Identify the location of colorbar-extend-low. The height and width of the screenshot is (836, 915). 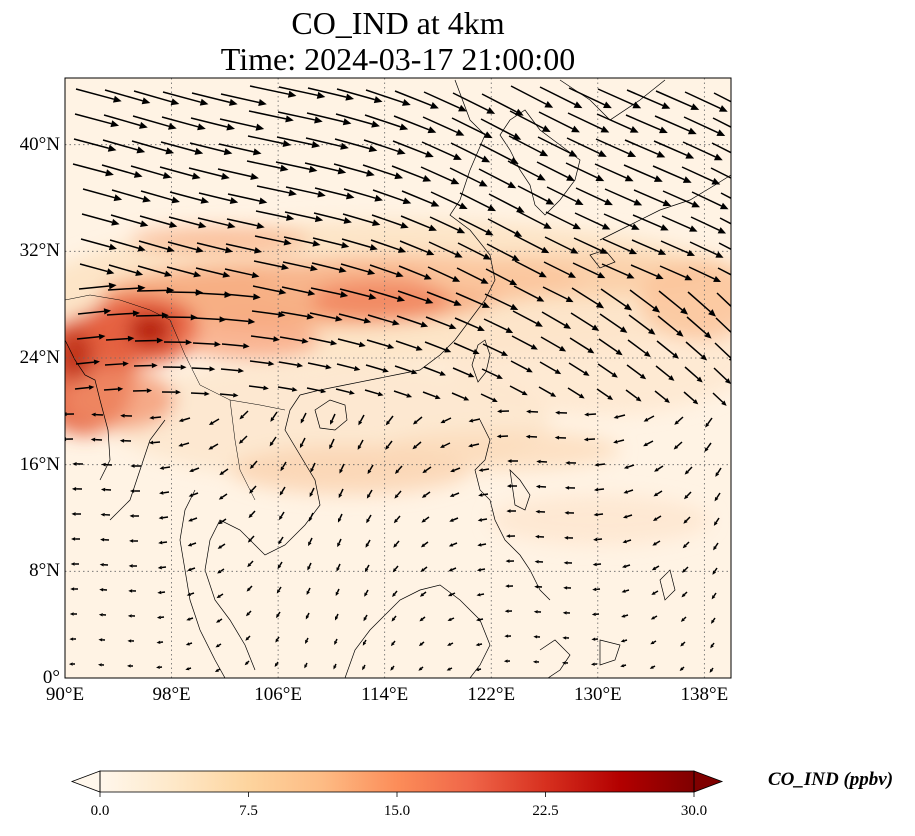
(85, 781).